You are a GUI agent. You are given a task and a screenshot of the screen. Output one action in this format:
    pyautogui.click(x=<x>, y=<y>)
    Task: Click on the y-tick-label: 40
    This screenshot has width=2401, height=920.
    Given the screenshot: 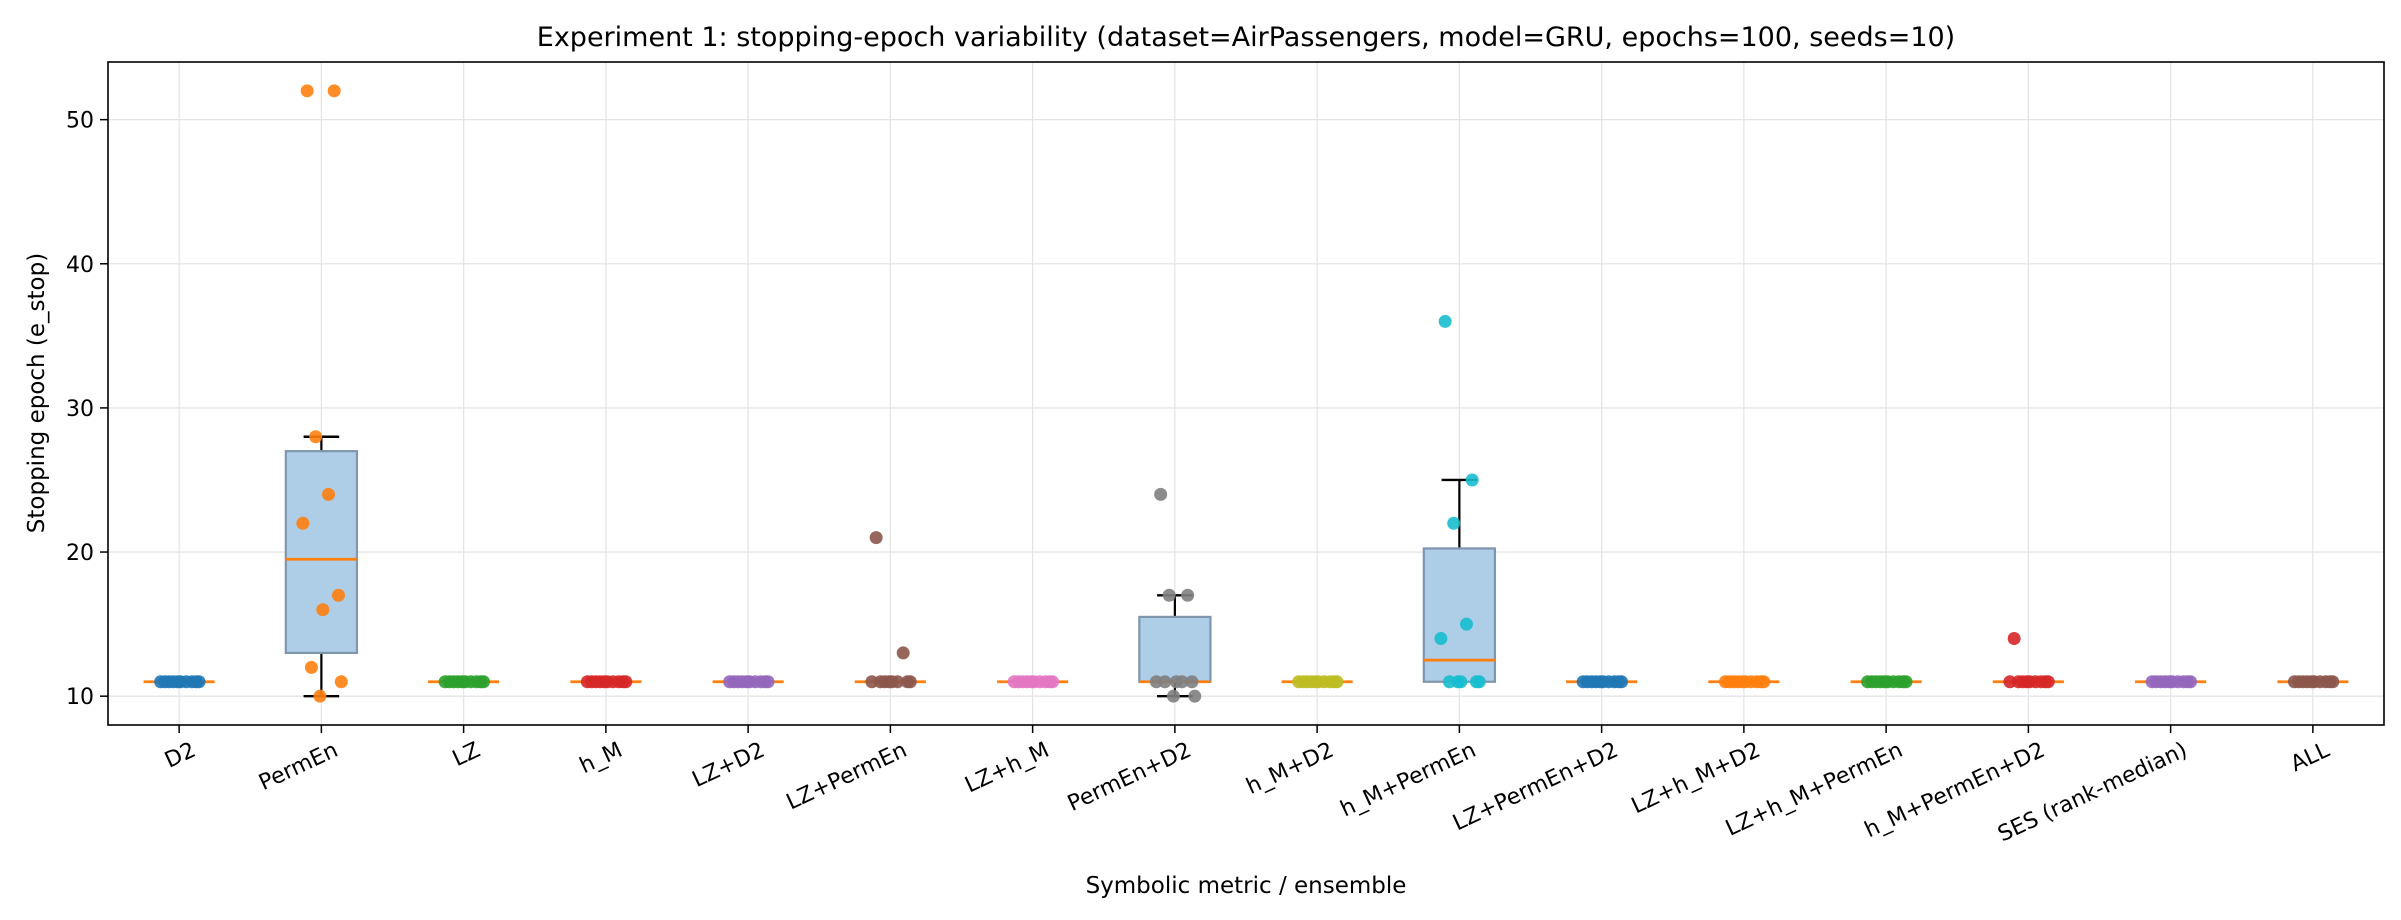 What is the action you would take?
    pyautogui.click(x=80, y=265)
    